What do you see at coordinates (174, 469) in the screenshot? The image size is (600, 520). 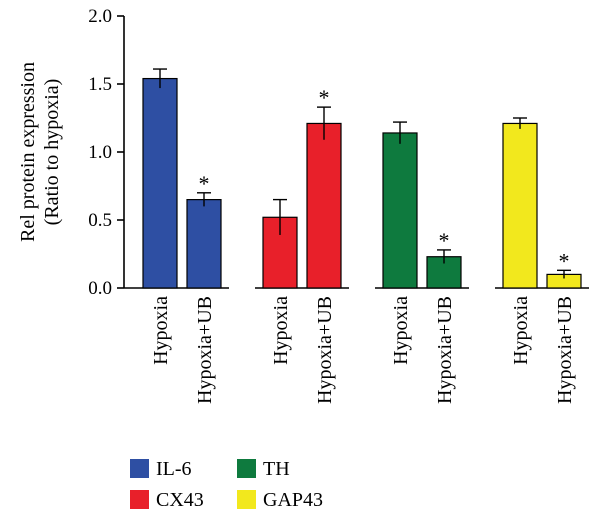 I see `legend-label: IL-6` at bounding box center [174, 469].